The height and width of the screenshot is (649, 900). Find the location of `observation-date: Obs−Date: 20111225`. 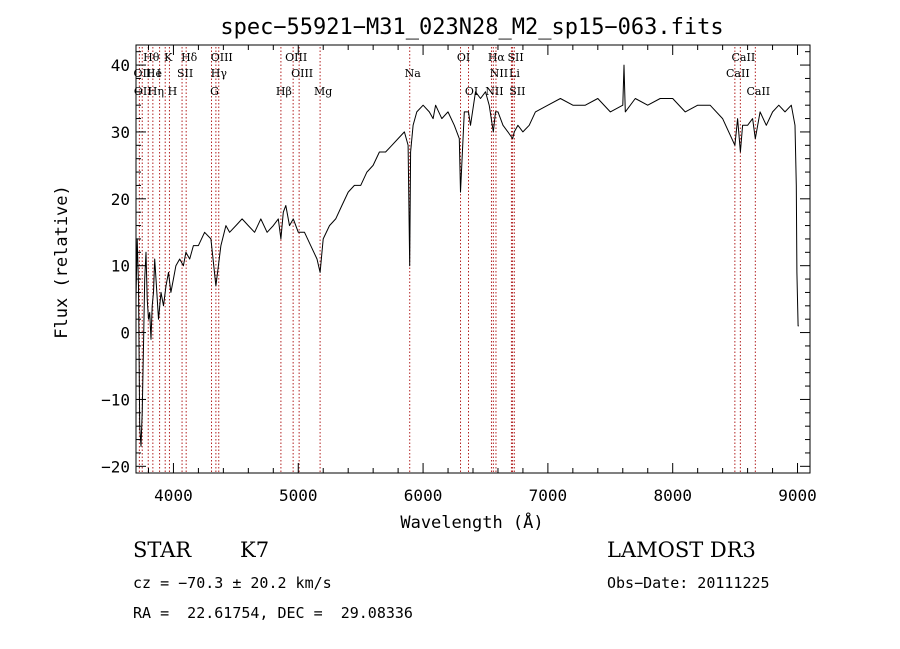

observation-date: Obs−Date: 20111225 is located at coordinates (688, 583).